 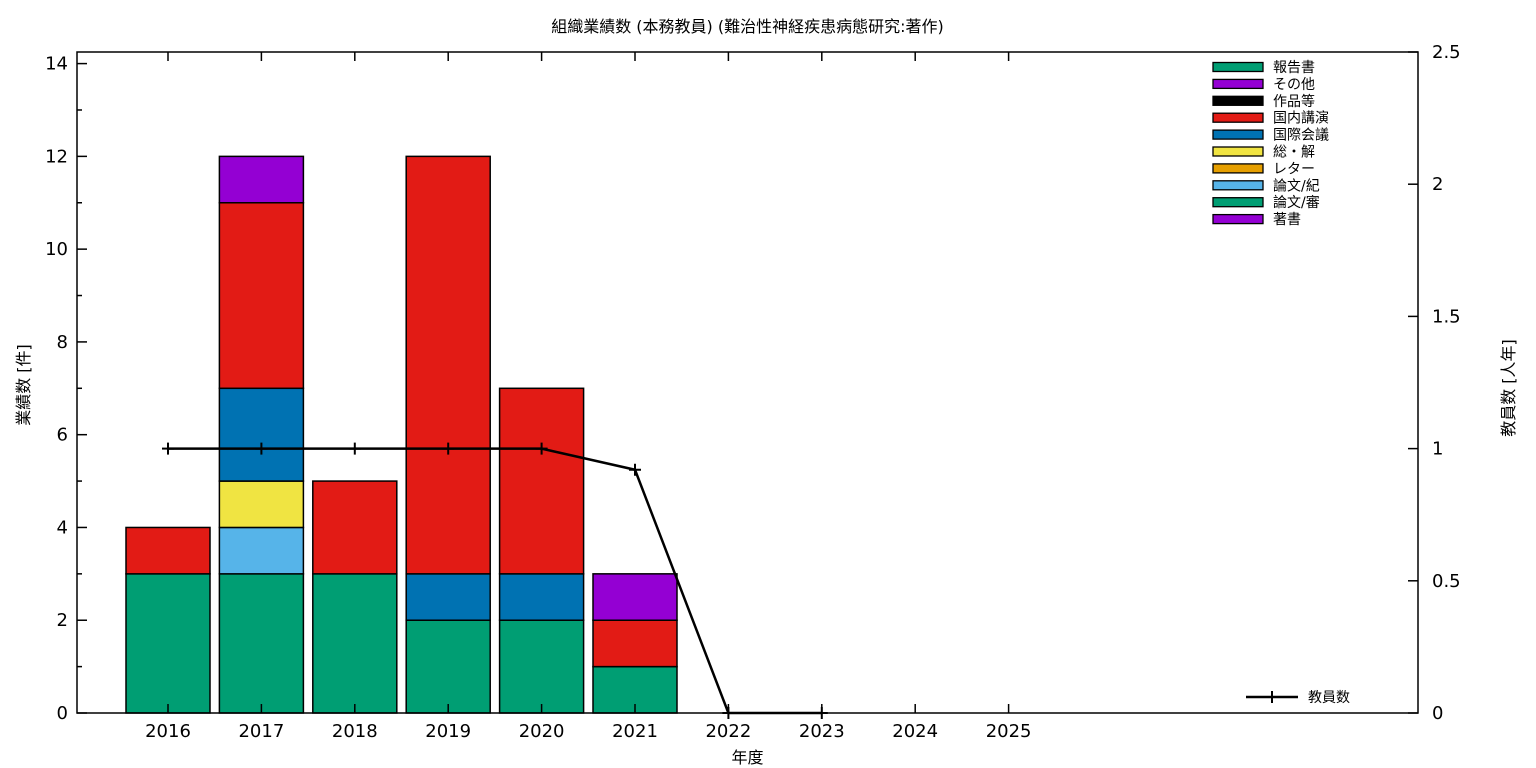 I want to click on x-tick-label: 2020, so click(x=542, y=731).